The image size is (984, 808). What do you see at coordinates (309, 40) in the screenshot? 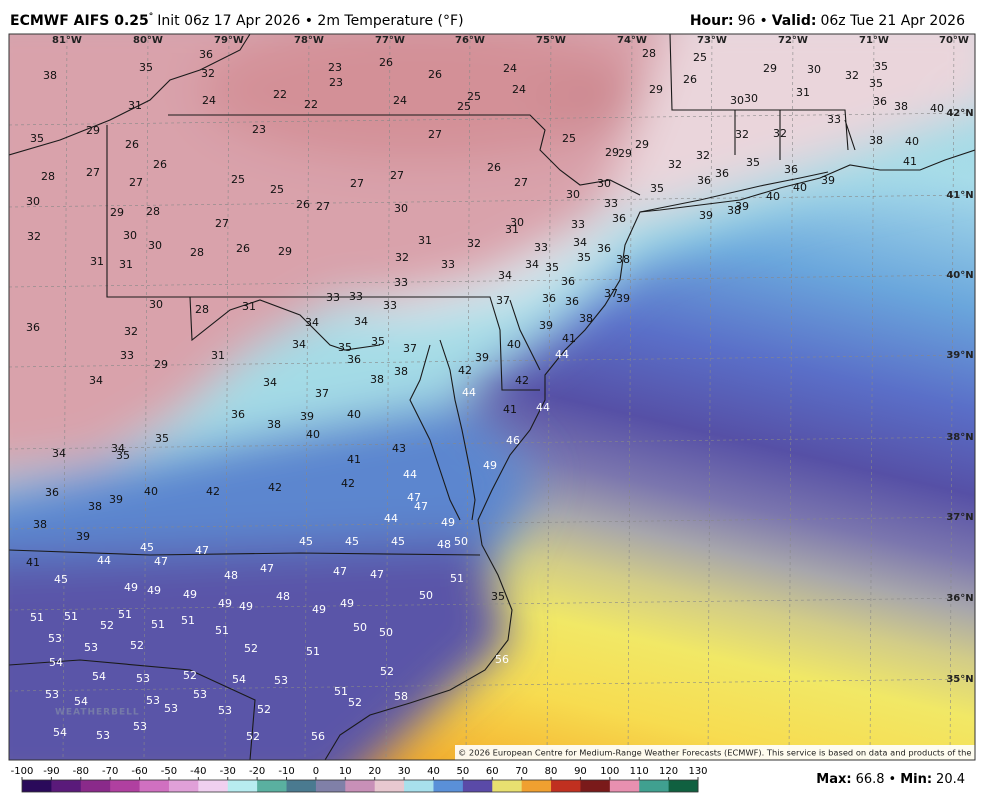
I see `lon-label: 78°W` at bounding box center [309, 40].